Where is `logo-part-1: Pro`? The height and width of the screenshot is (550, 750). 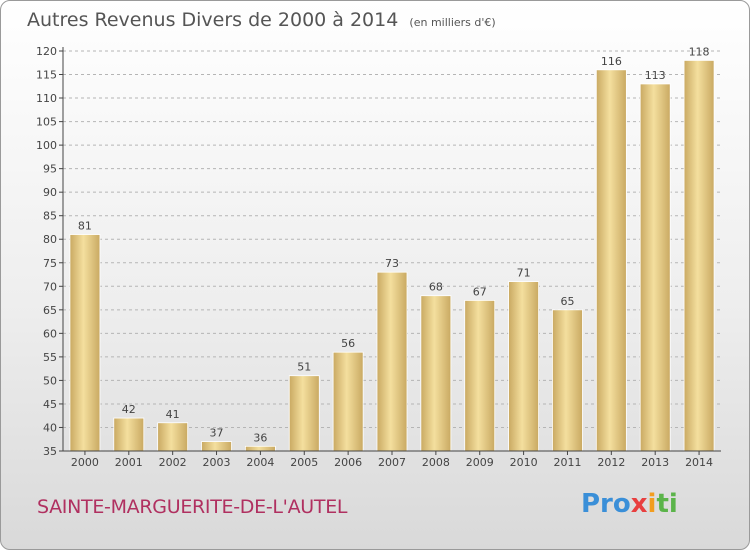
logo-part-1: Pro is located at coordinates (606, 504).